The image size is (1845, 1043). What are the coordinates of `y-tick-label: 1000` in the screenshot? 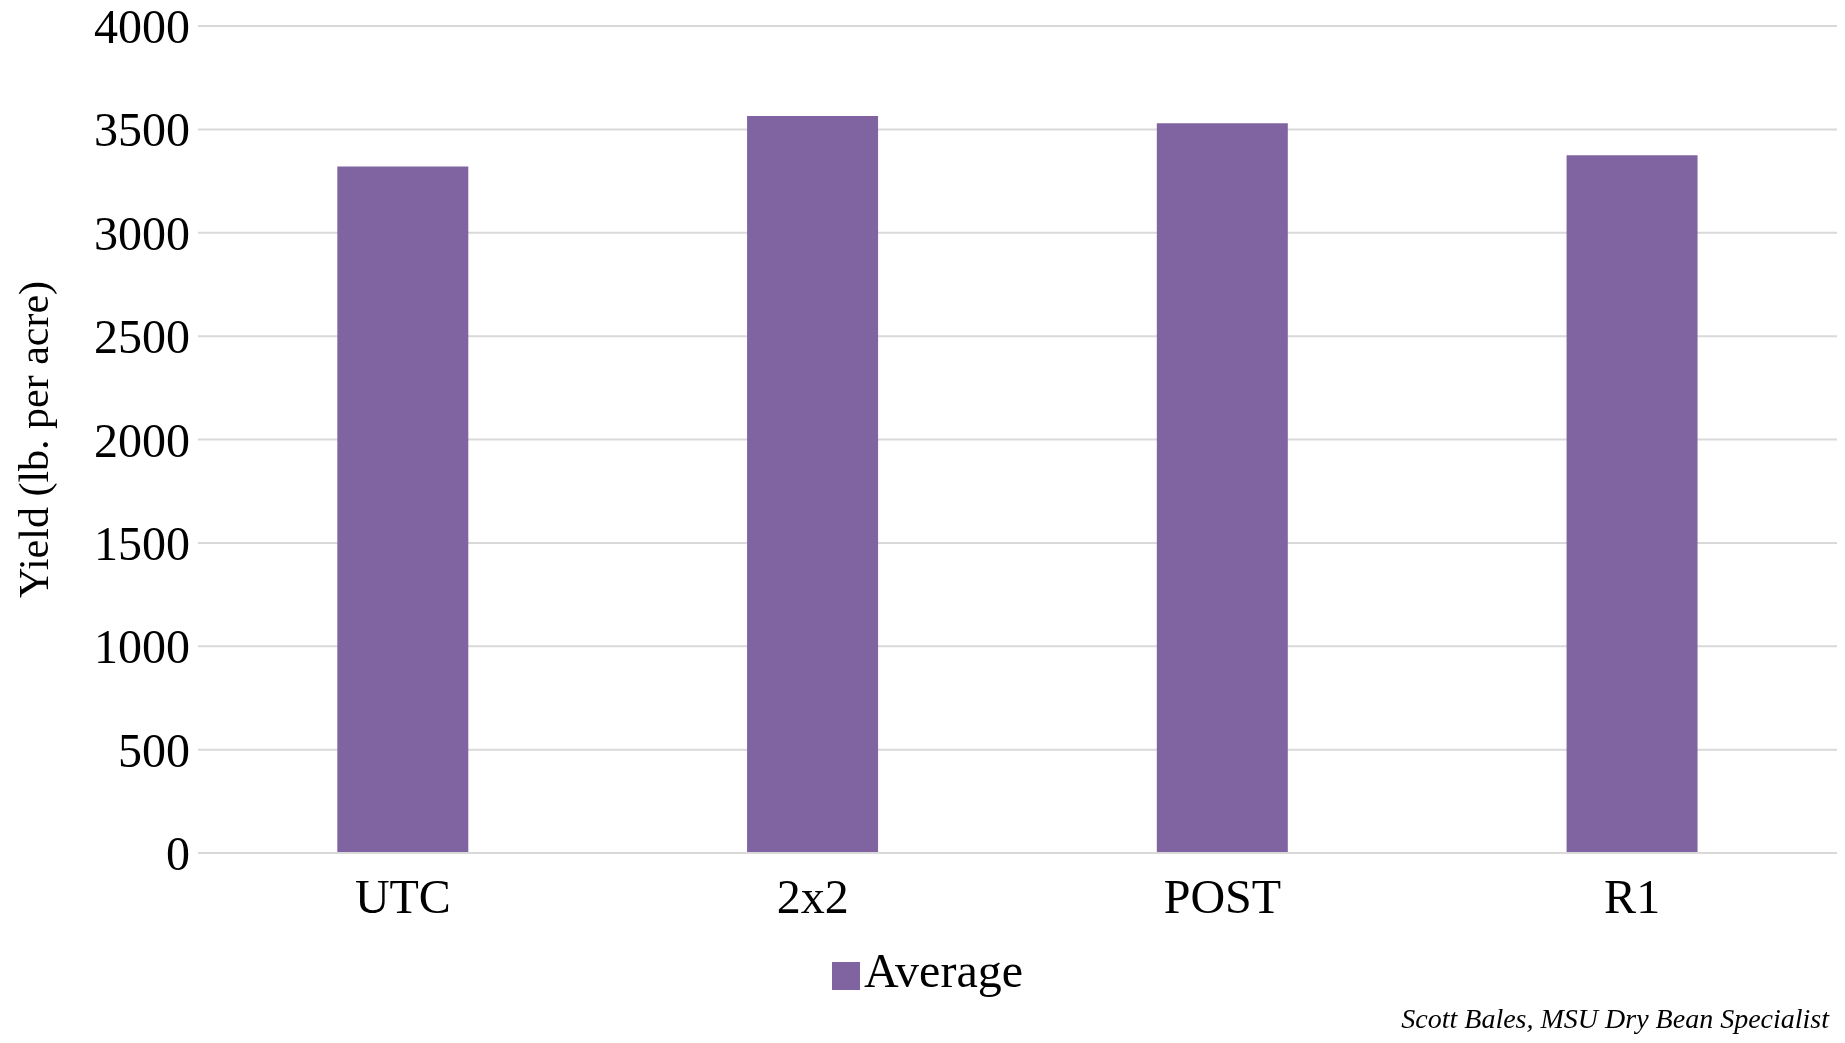 It's located at (142, 647).